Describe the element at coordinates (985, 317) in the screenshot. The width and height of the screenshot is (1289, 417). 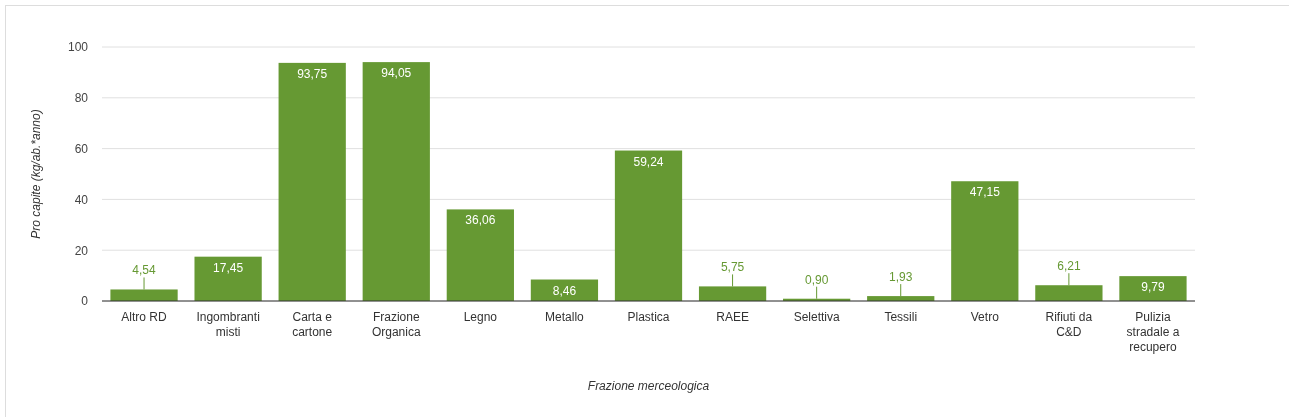
I see `x-tick-label: Vetro` at that location.